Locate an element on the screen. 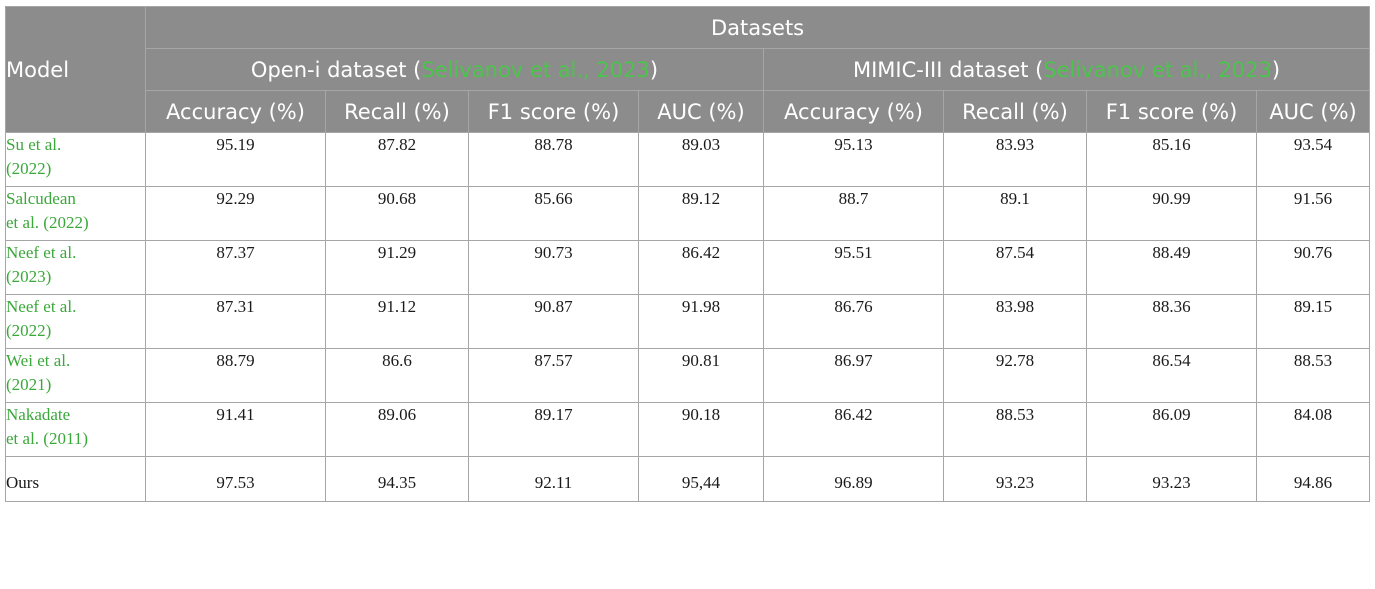 The width and height of the screenshot is (1375, 589). metric-header: Recall (%) is located at coordinates (397, 111).